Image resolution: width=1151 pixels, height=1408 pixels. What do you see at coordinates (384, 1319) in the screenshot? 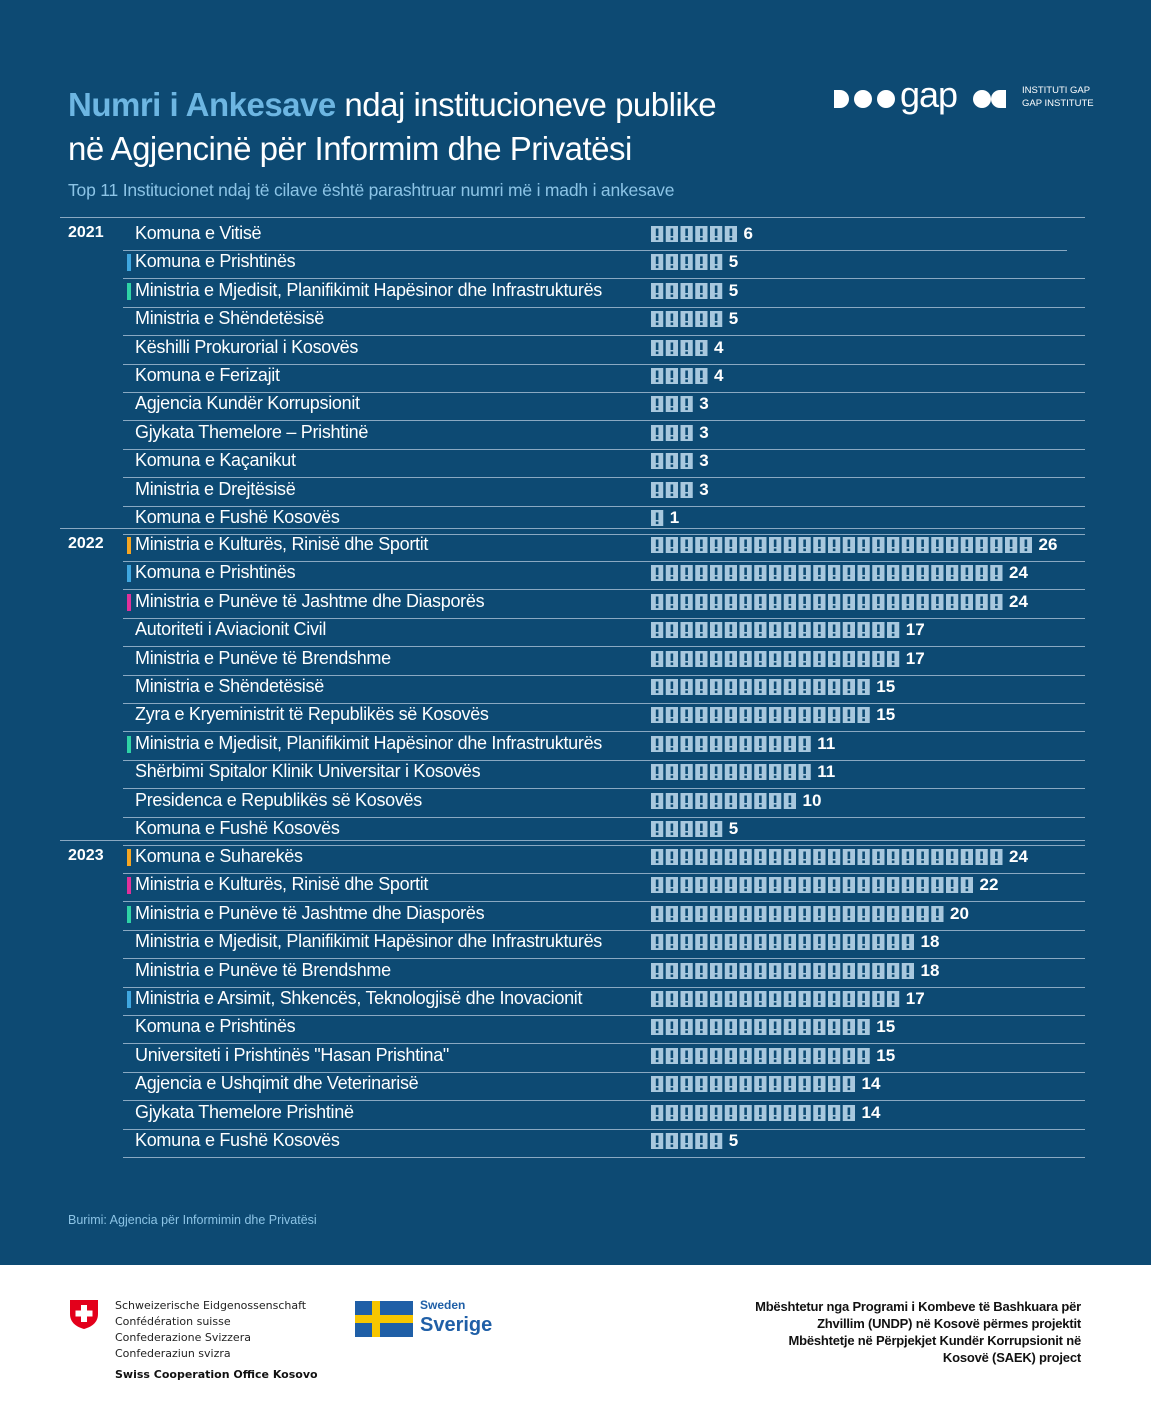
I see `sweden-flag-icon` at bounding box center [384, 1319].